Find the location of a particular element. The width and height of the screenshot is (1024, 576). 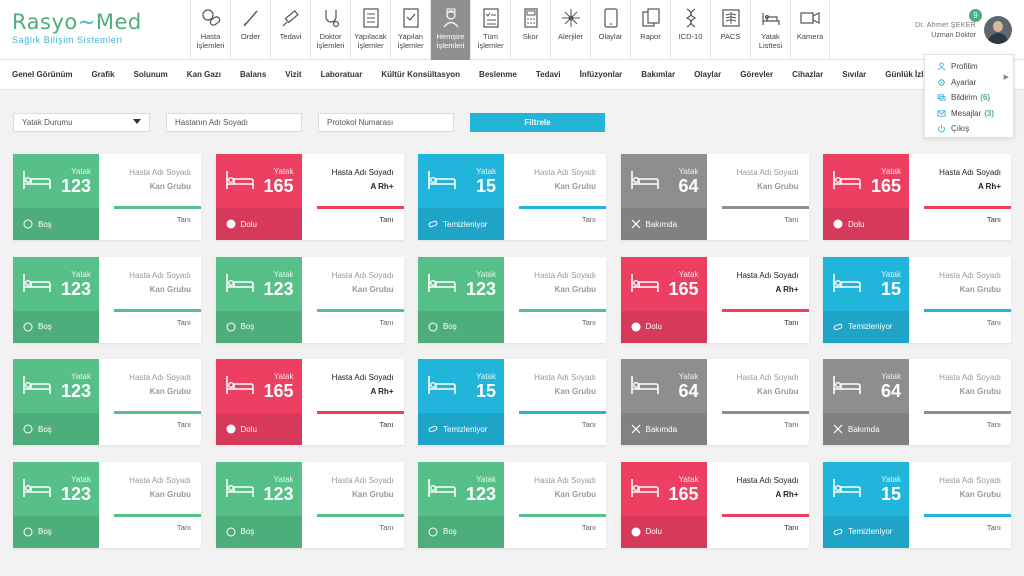

all-list-icon is located at coordinates (490, 18).